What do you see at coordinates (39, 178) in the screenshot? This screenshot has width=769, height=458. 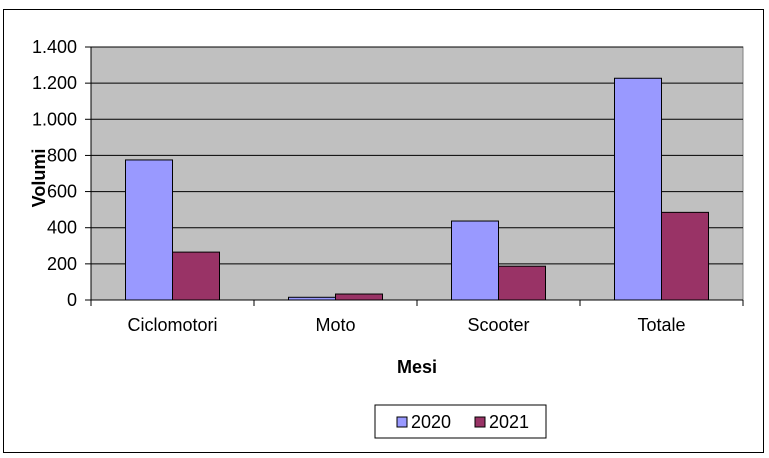 I see `y-axis-title: Volumi` at bounding box center [39, 178].